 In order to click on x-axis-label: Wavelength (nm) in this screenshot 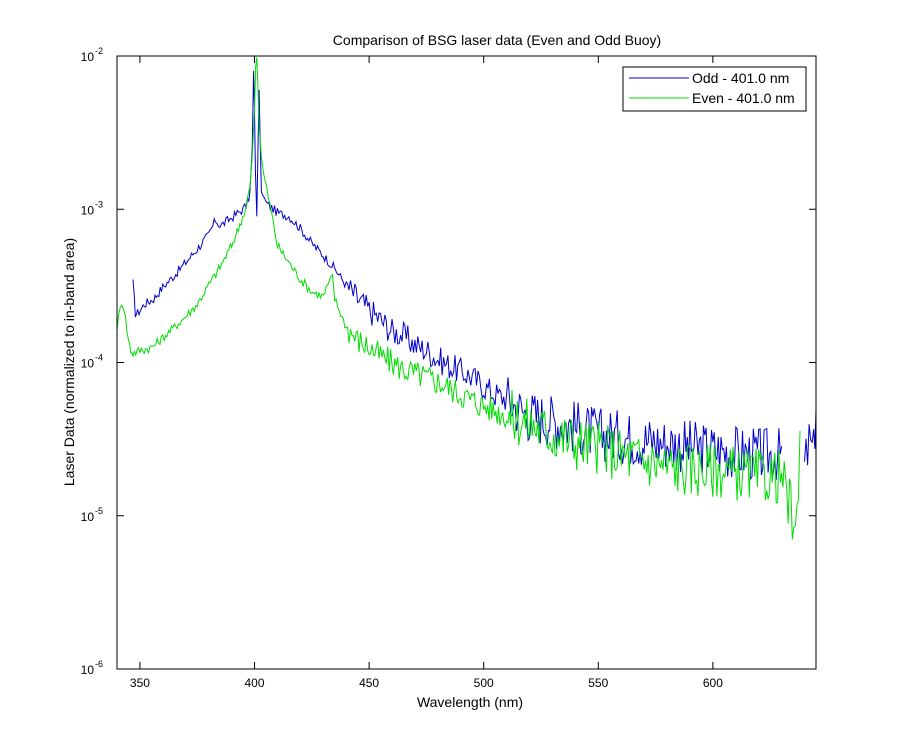, I will do `click(470, 702)`.